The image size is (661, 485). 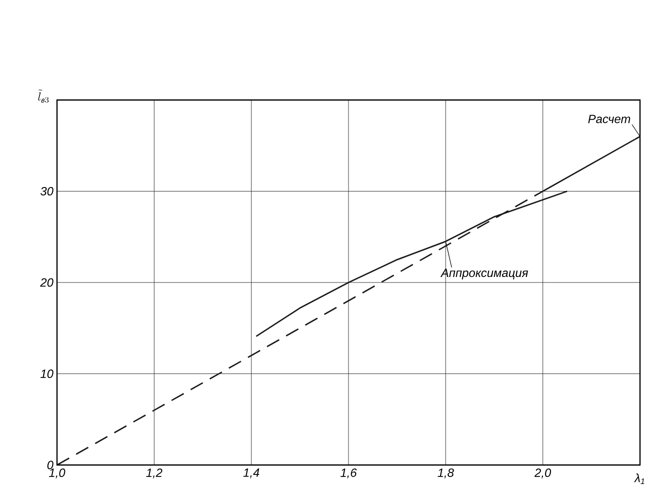 What do you see at coordinates (251, 473) in the screenshot?
I see `x-tick-label: 1,4` at bounding box center [251, 473].